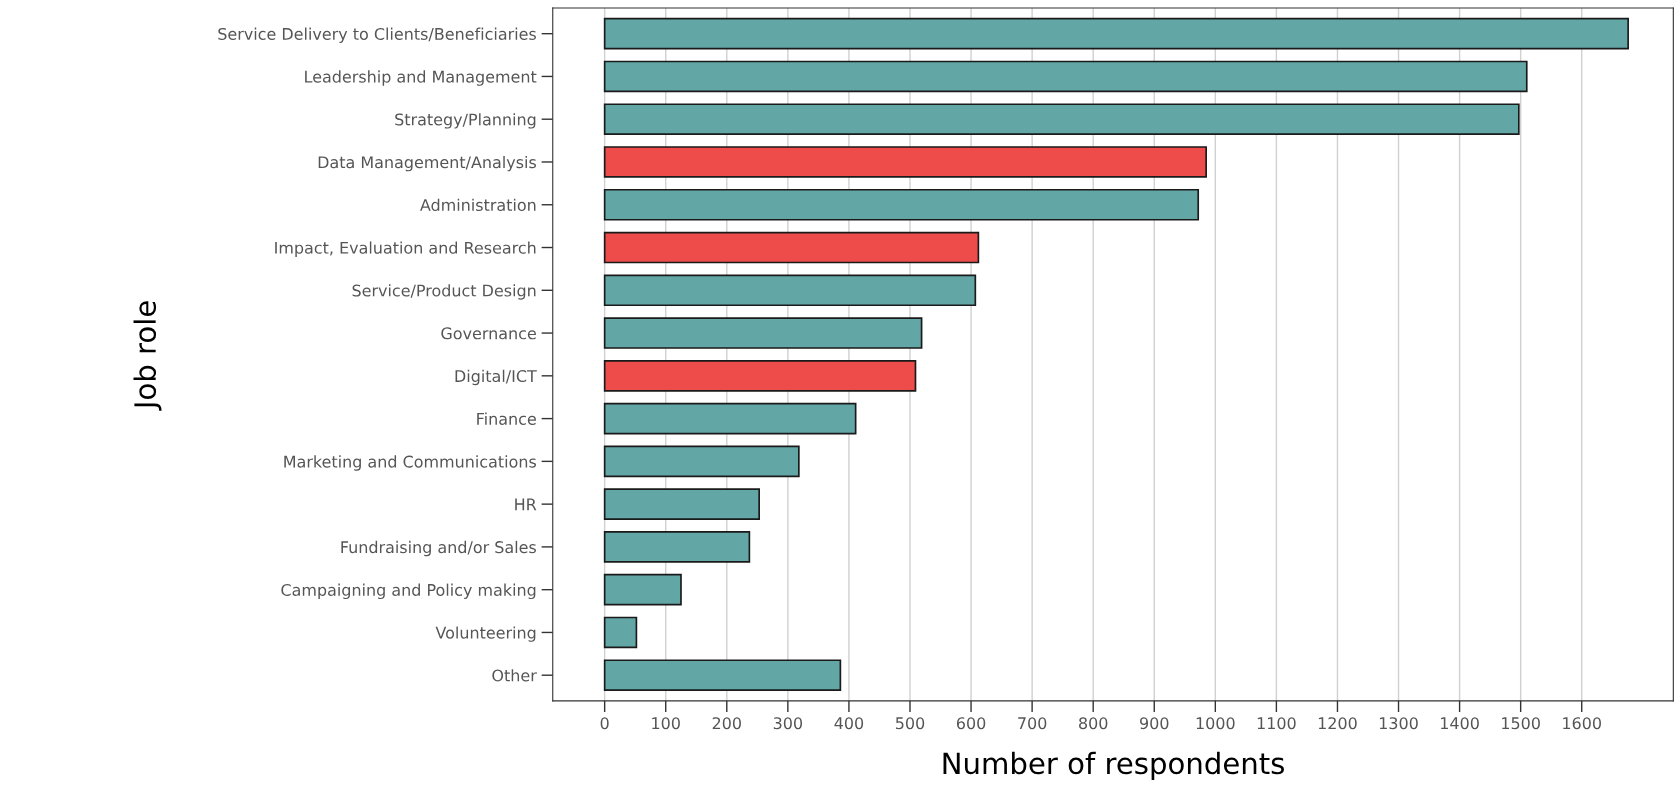 This screenshot has height=801, width=1675. I want to click on y-tick-label: Governance, so click(488, 333).